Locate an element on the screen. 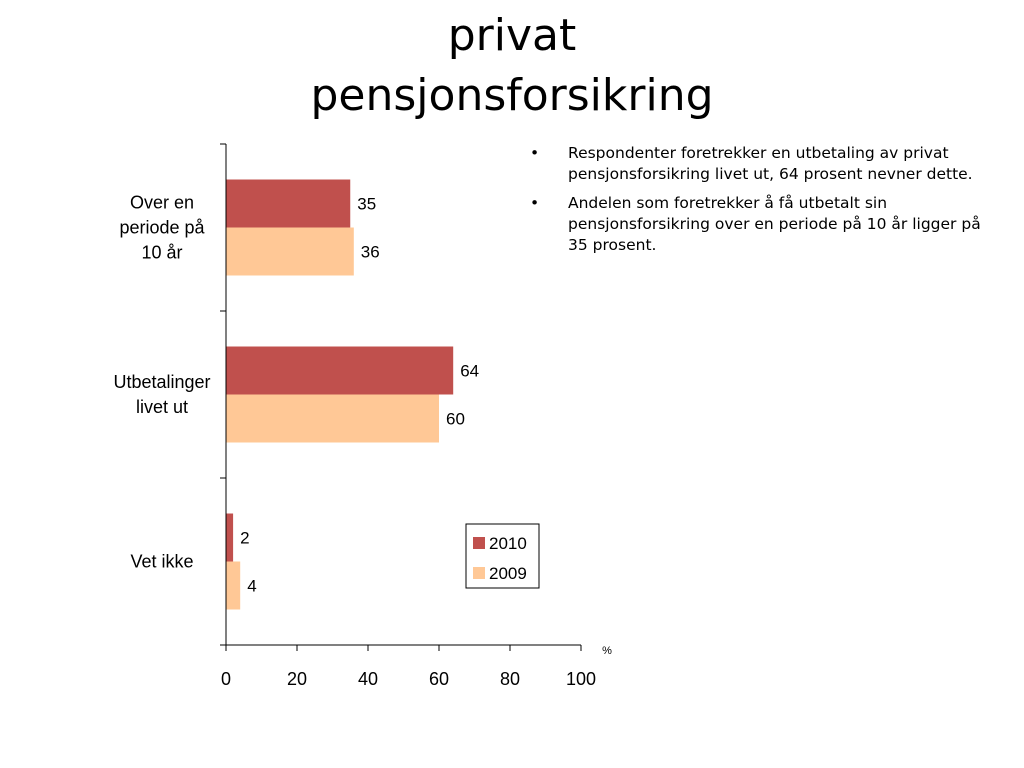 This screenshot has height=768, width=1024. legend-label: 2009 is located at coordinates (508, 573).